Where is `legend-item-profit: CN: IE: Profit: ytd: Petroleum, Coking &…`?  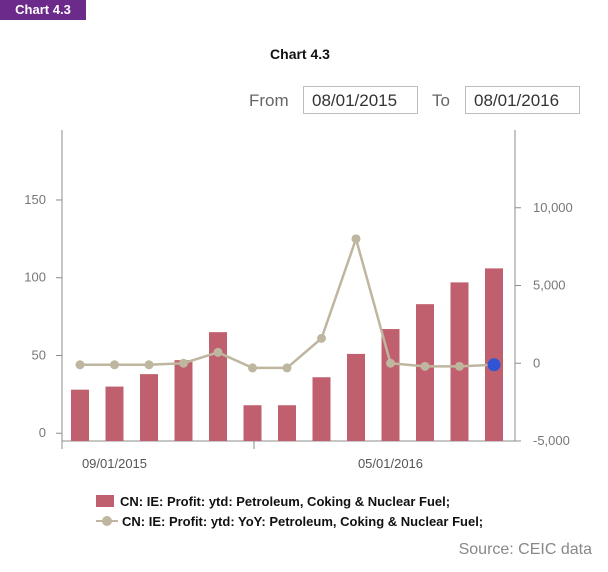 legend-item-profit: CN: IE: Profit: ytd: Petroleum, Coking &… is located at coordinates (273, 501).